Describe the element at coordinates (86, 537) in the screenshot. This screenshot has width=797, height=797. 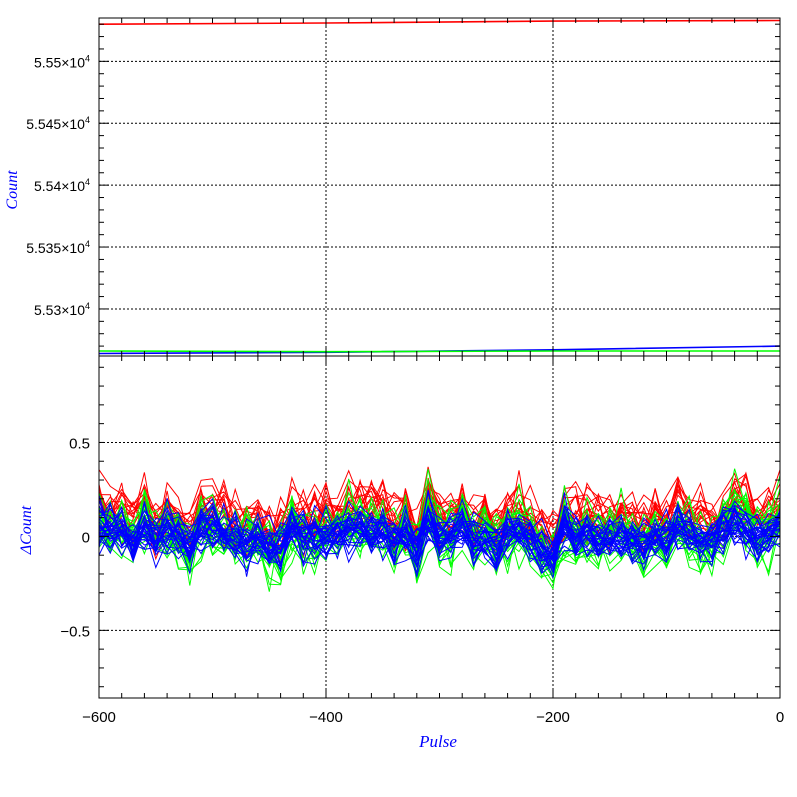
I see `bottom-y-tick-label: 0` at that location.